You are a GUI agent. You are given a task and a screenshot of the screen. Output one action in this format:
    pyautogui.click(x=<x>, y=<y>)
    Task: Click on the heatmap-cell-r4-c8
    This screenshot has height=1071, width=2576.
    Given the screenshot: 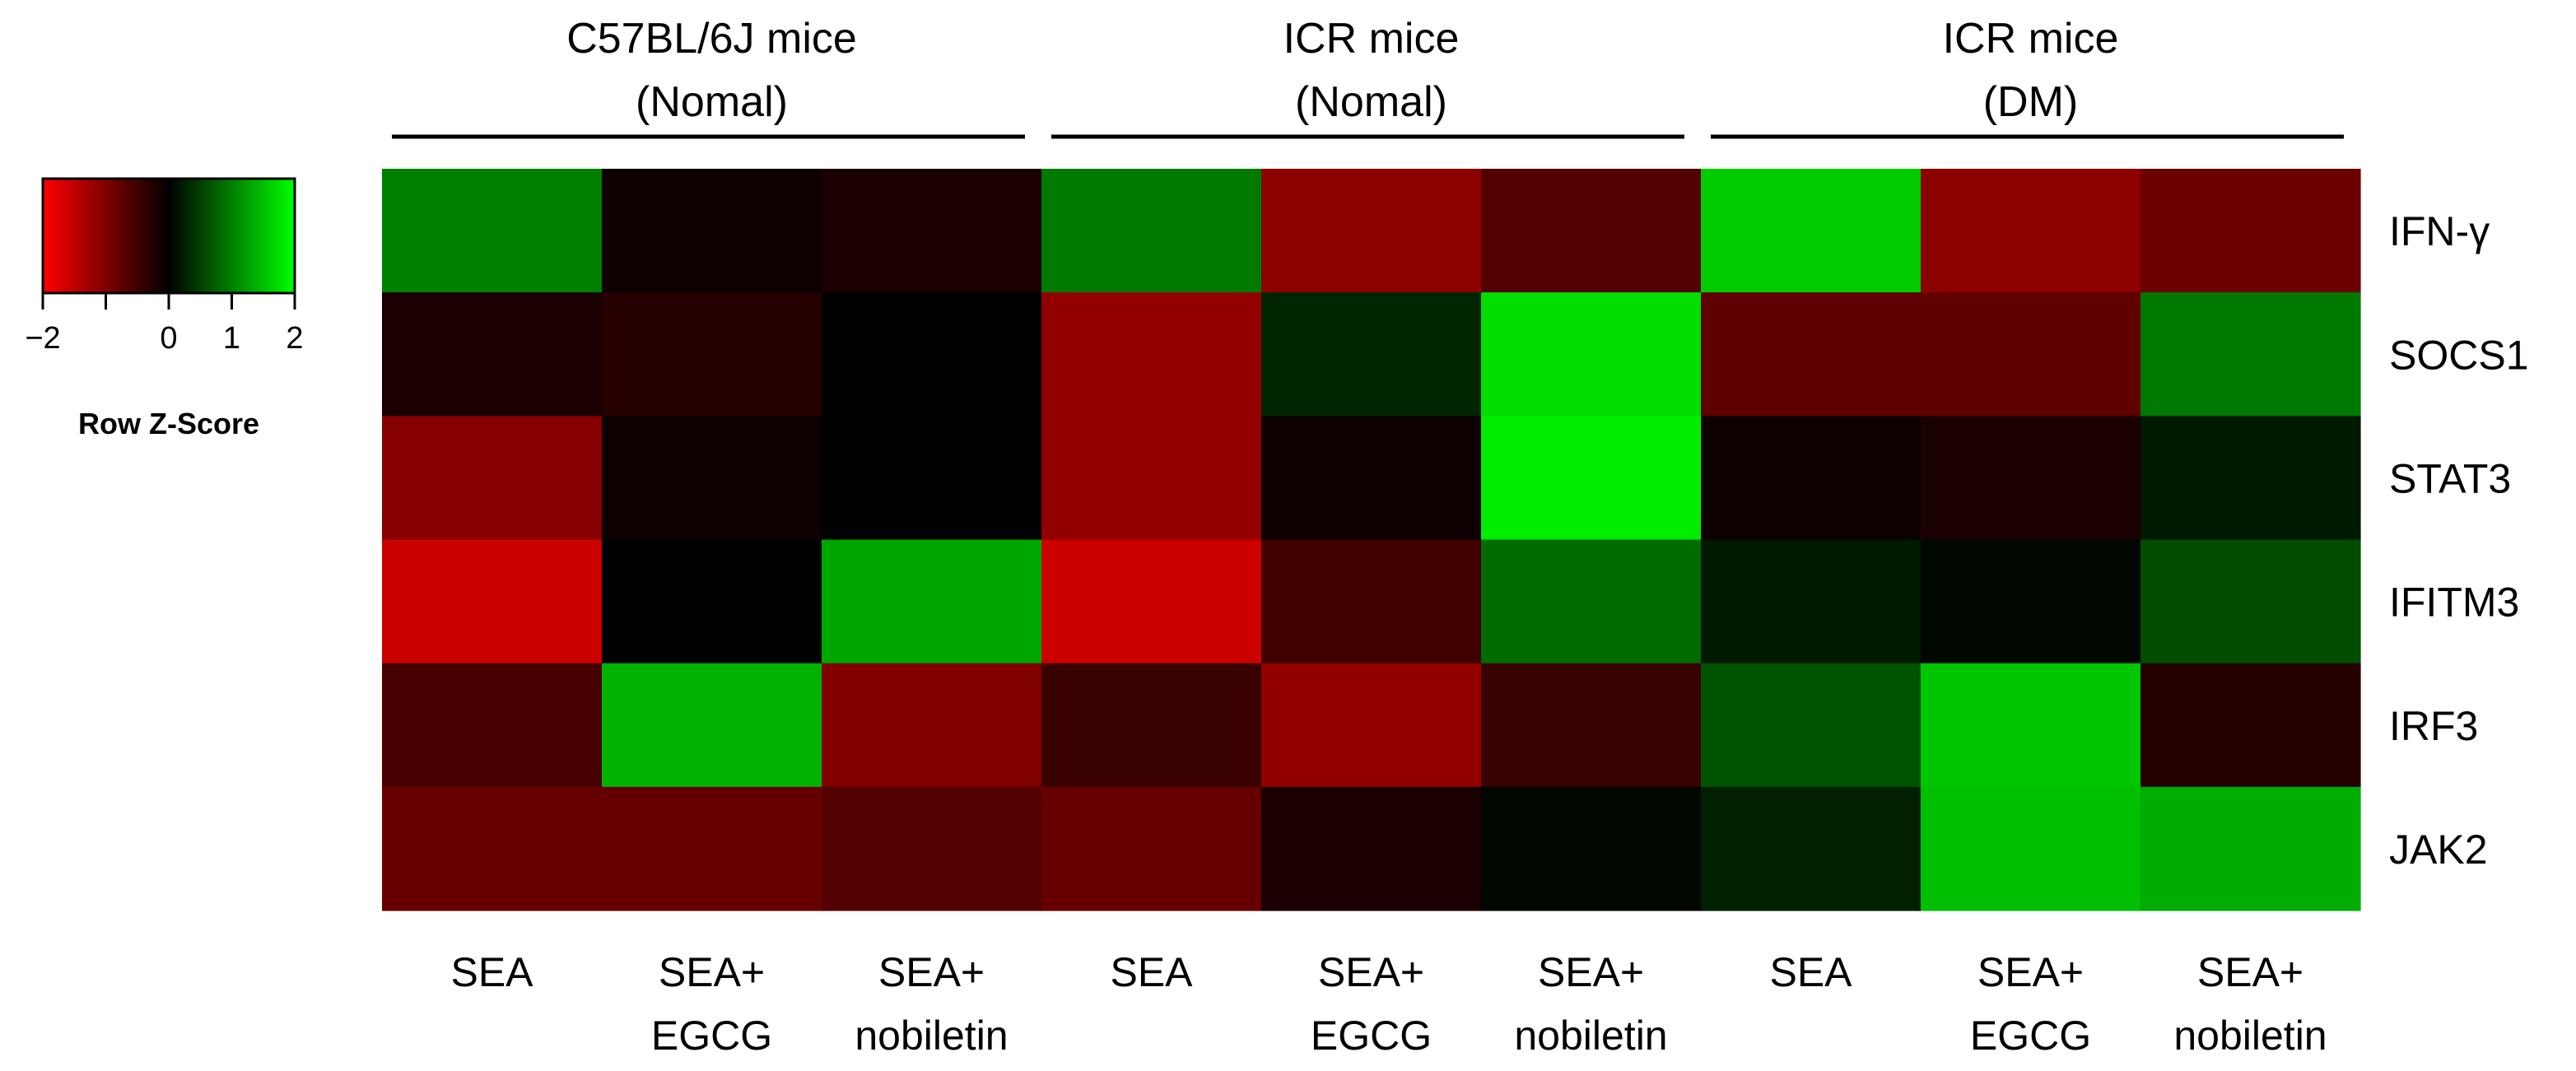 What is the action you would take?
    pyautogui.click(x=2250, y=725)
    